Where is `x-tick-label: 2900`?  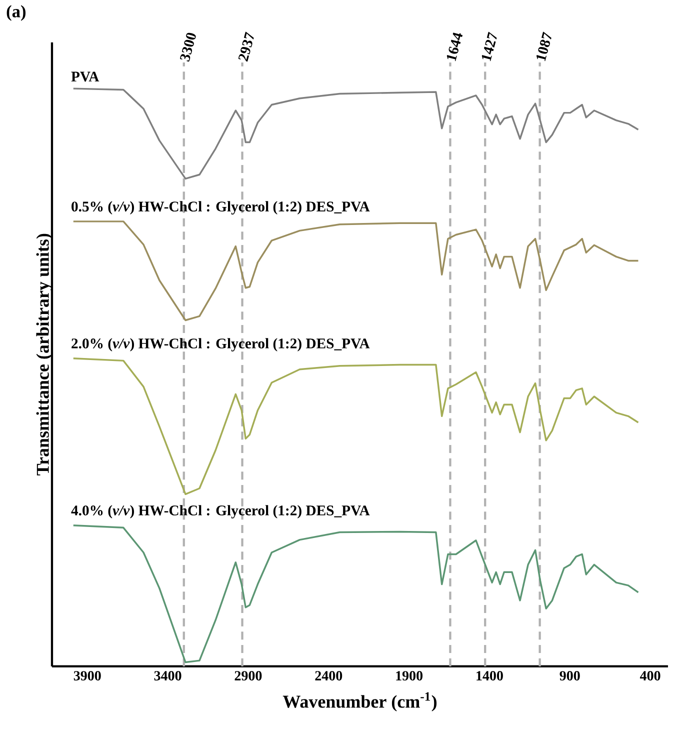
x-tick-label: 2900 is located at coordinates (248, 675).